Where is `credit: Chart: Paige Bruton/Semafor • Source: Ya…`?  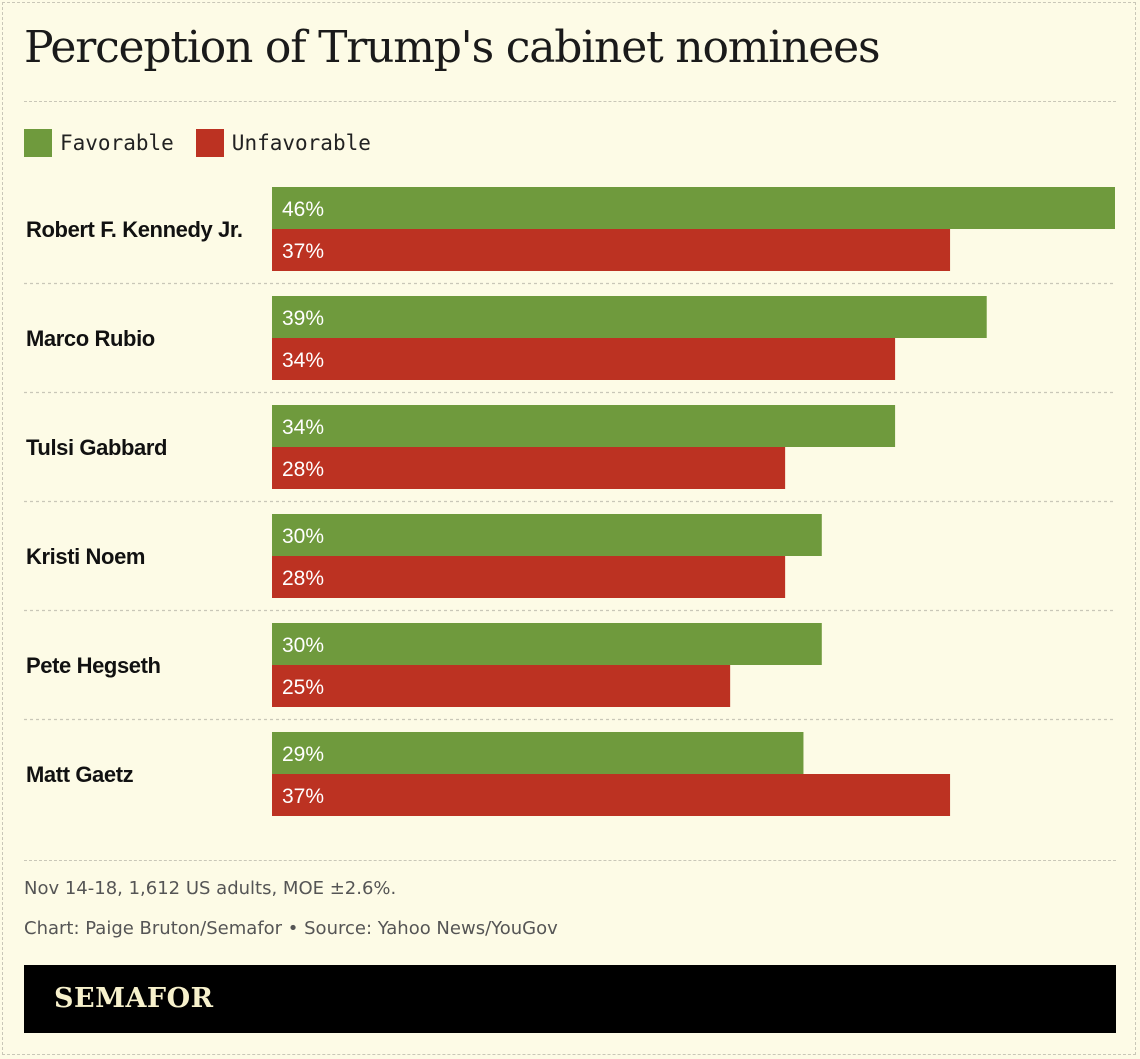 credit: Chart: Paige Bruton/Semafor • Source: Ya… is located at coordinates (291, 928).